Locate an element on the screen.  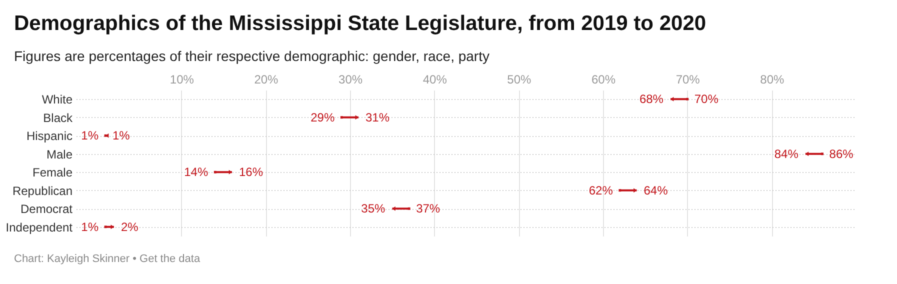
data-label: 16% is located at coordinates (251, 172).